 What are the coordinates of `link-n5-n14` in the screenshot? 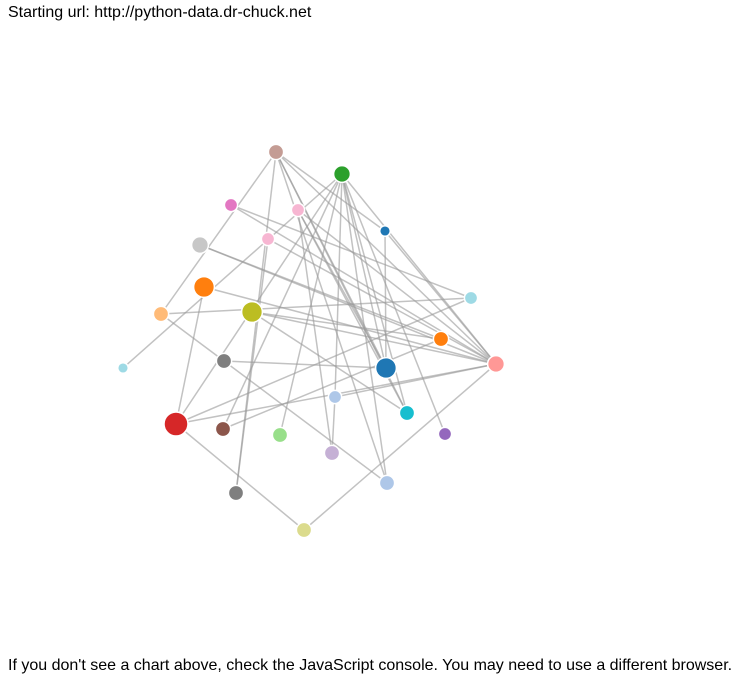 It's located at (382, 301).